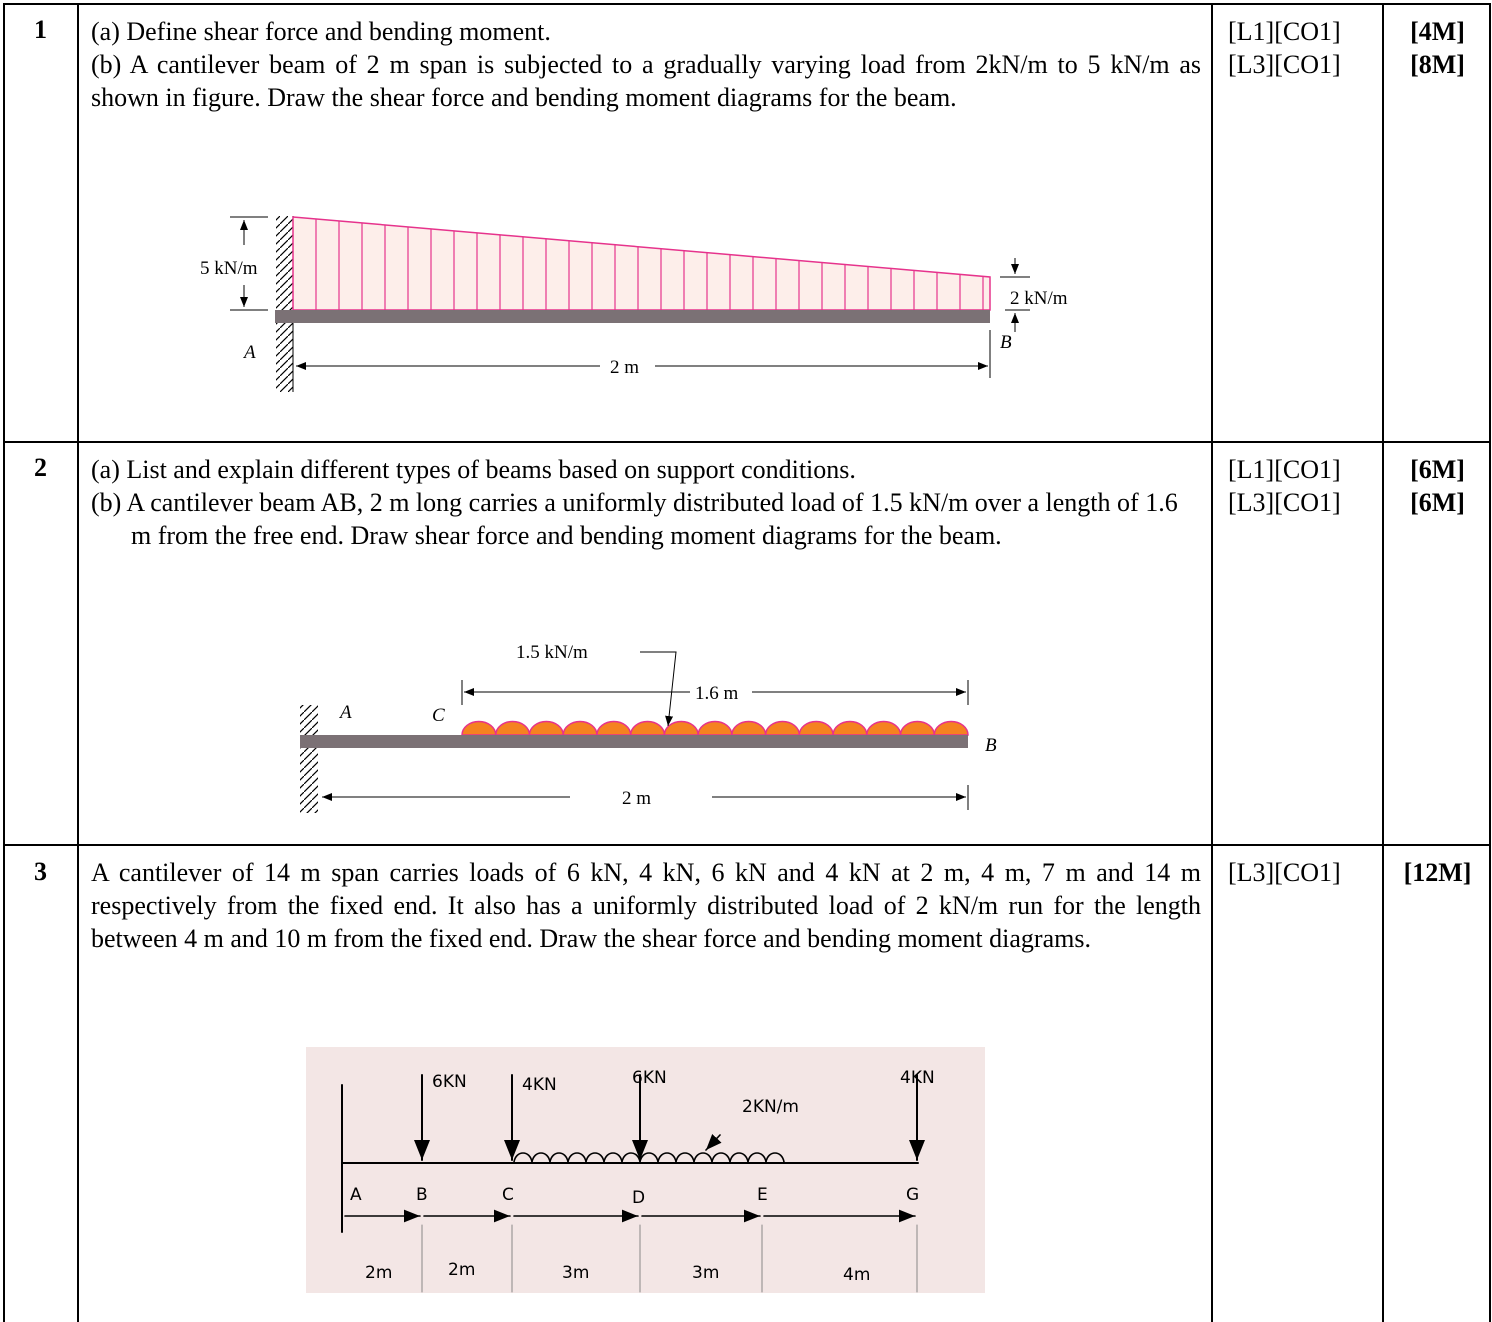 The image size is (1492, 1322). I want to click on level: [L3][CO1], so click(1303, 872).